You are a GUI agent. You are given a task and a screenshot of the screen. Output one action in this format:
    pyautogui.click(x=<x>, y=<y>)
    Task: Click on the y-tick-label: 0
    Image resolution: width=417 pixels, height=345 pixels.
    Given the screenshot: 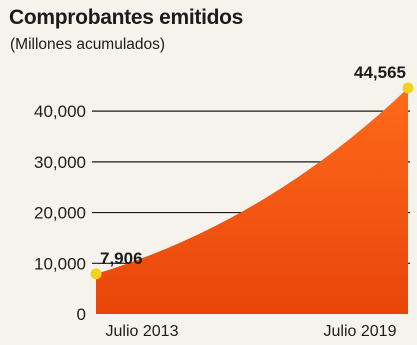 What is the action you would take?
    pyautogui.click(x=81, y=314)
    